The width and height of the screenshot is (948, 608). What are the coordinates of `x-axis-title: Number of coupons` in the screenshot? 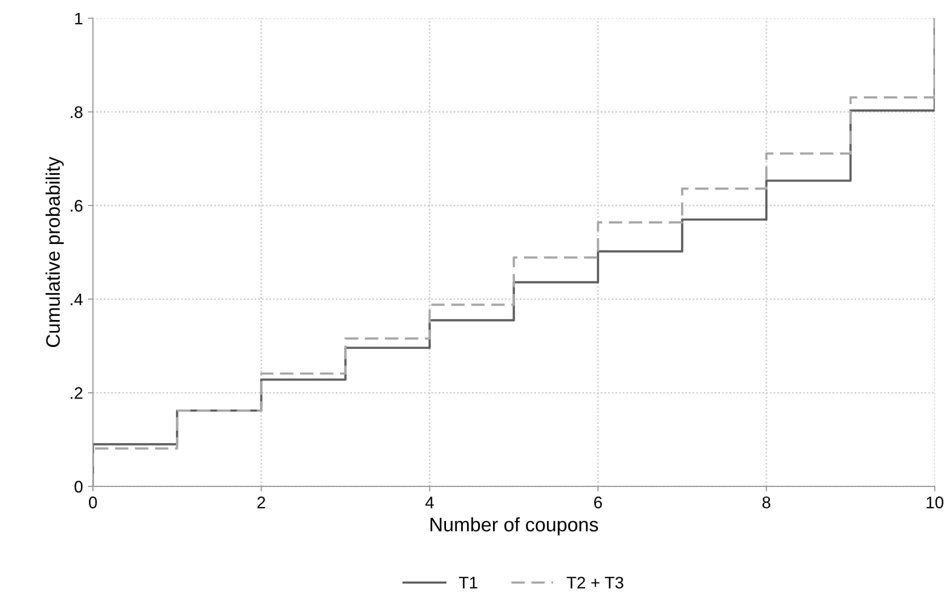 It's located at (514, 526).